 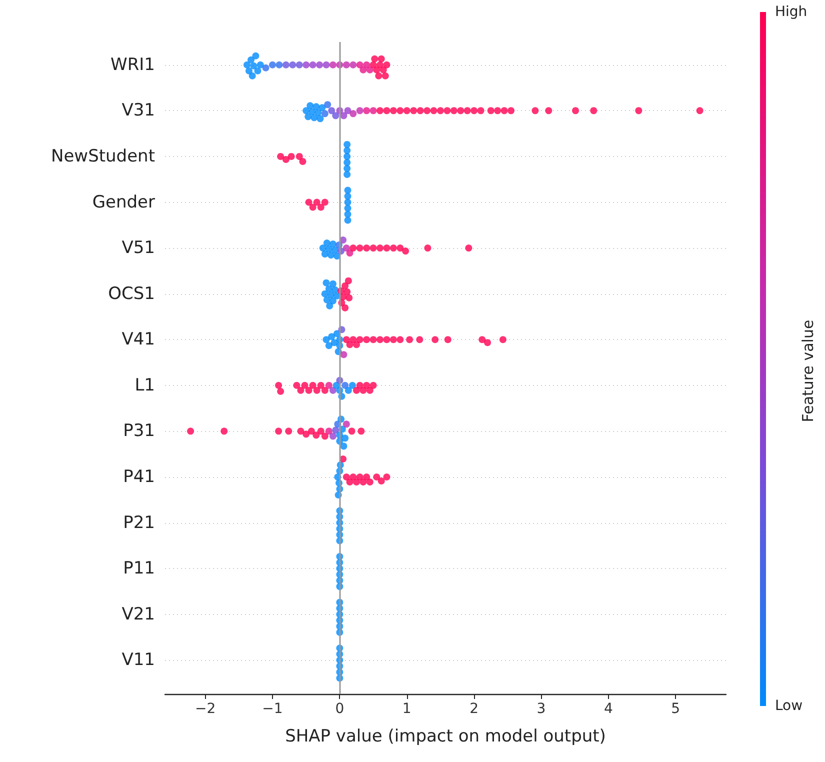 I want to click on x-tick-label: 4, so click(x=608, y=709).